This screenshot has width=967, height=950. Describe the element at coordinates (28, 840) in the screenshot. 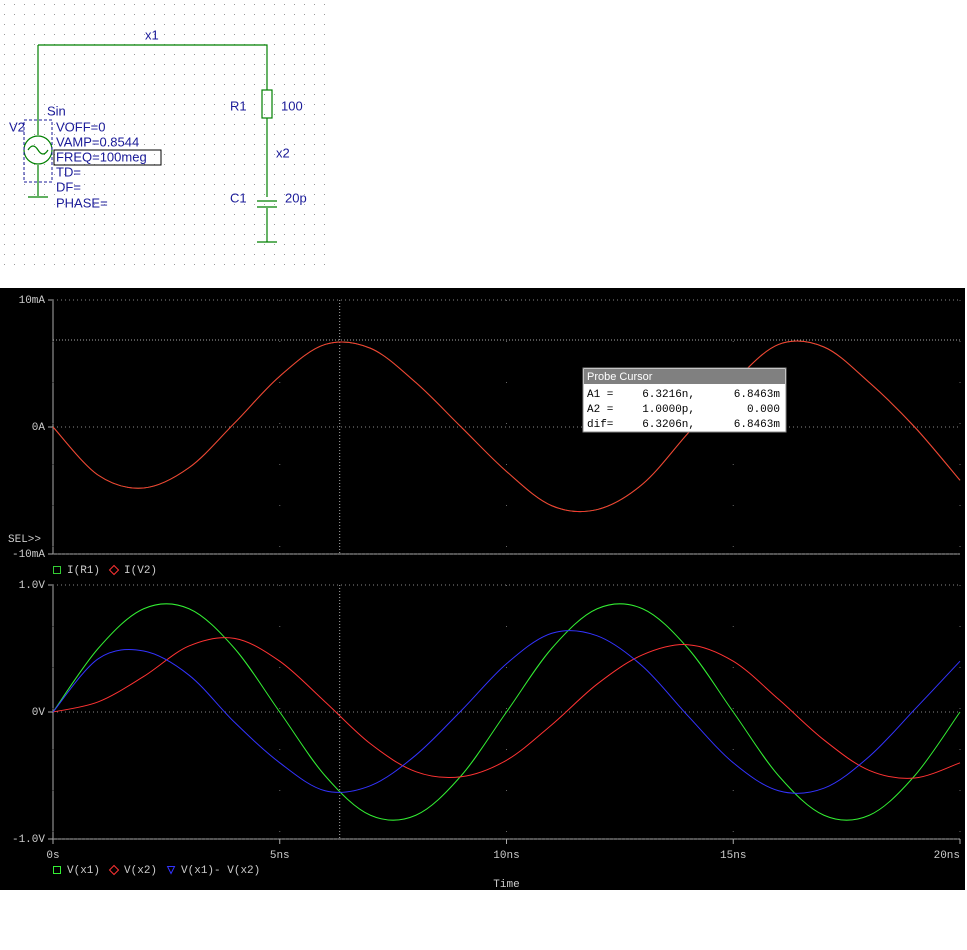

I see `y-tick-label: -1.0V` at that location.